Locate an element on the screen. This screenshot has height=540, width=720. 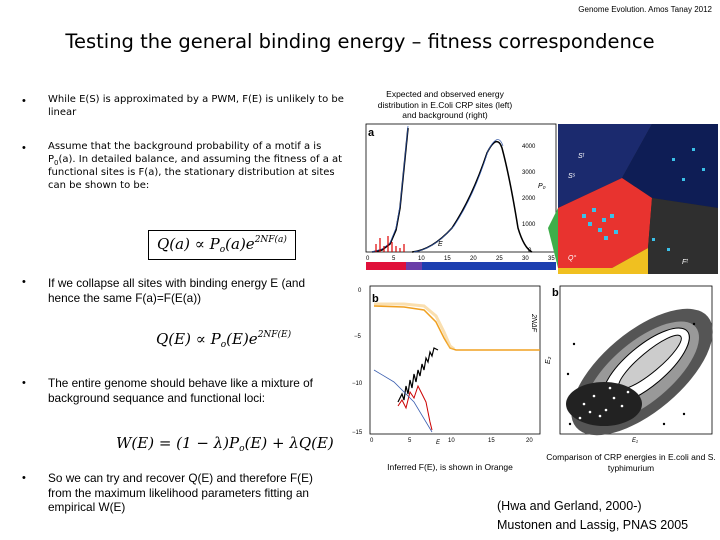
panel-a-colorbar-purple is located at coordinates (414, 266).